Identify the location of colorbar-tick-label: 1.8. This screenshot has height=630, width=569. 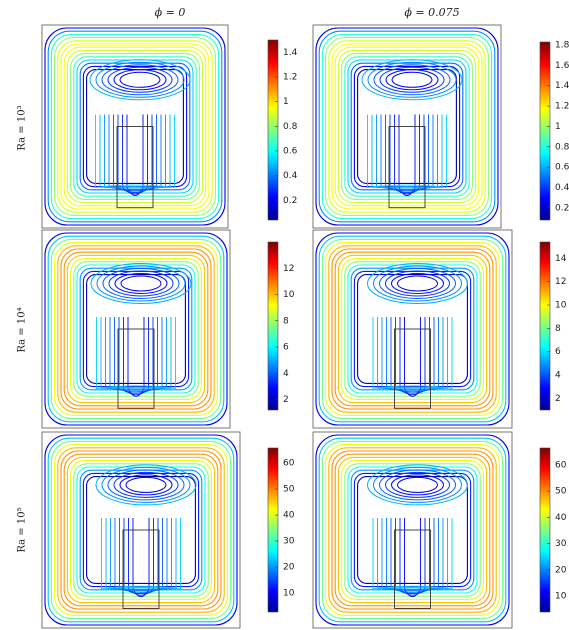
(562, 46).